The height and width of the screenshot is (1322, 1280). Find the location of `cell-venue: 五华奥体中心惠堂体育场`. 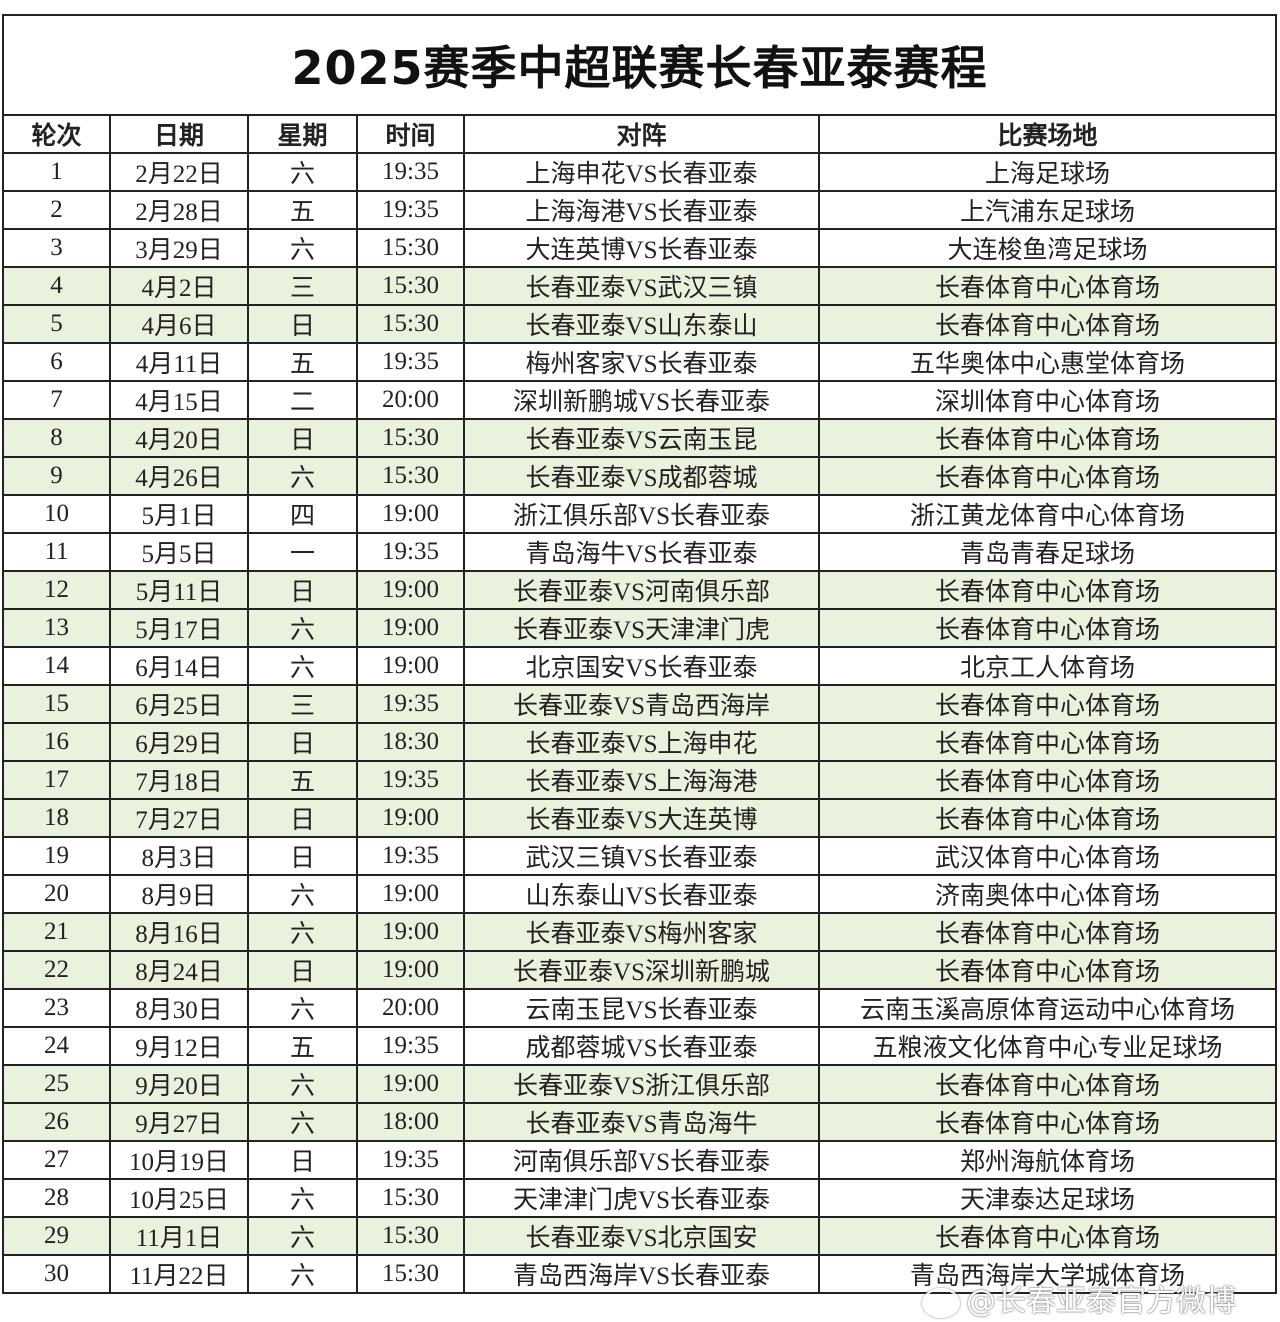

cell-venue: 五华奥体中心惠堂体育场 is located at coordinates (1046, 362).